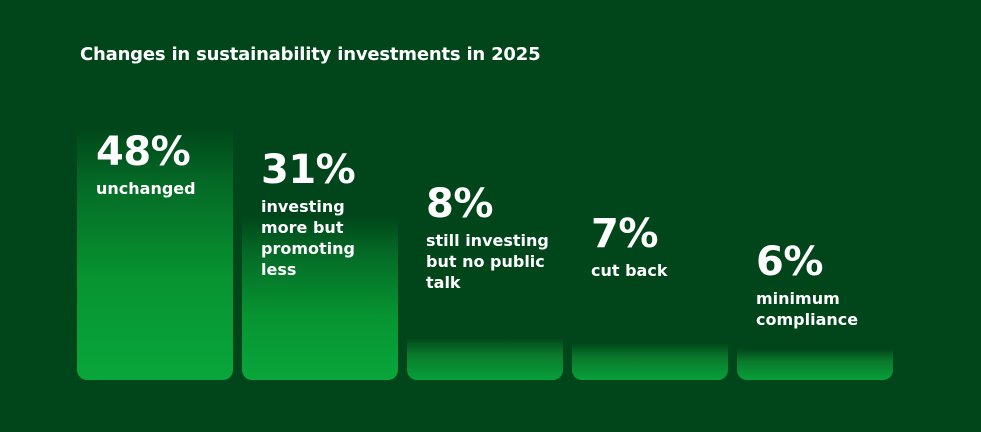 The height and width of the screenshot is (432, 981). I want to click on bar-label-1: unchanged, so click(146, 188).